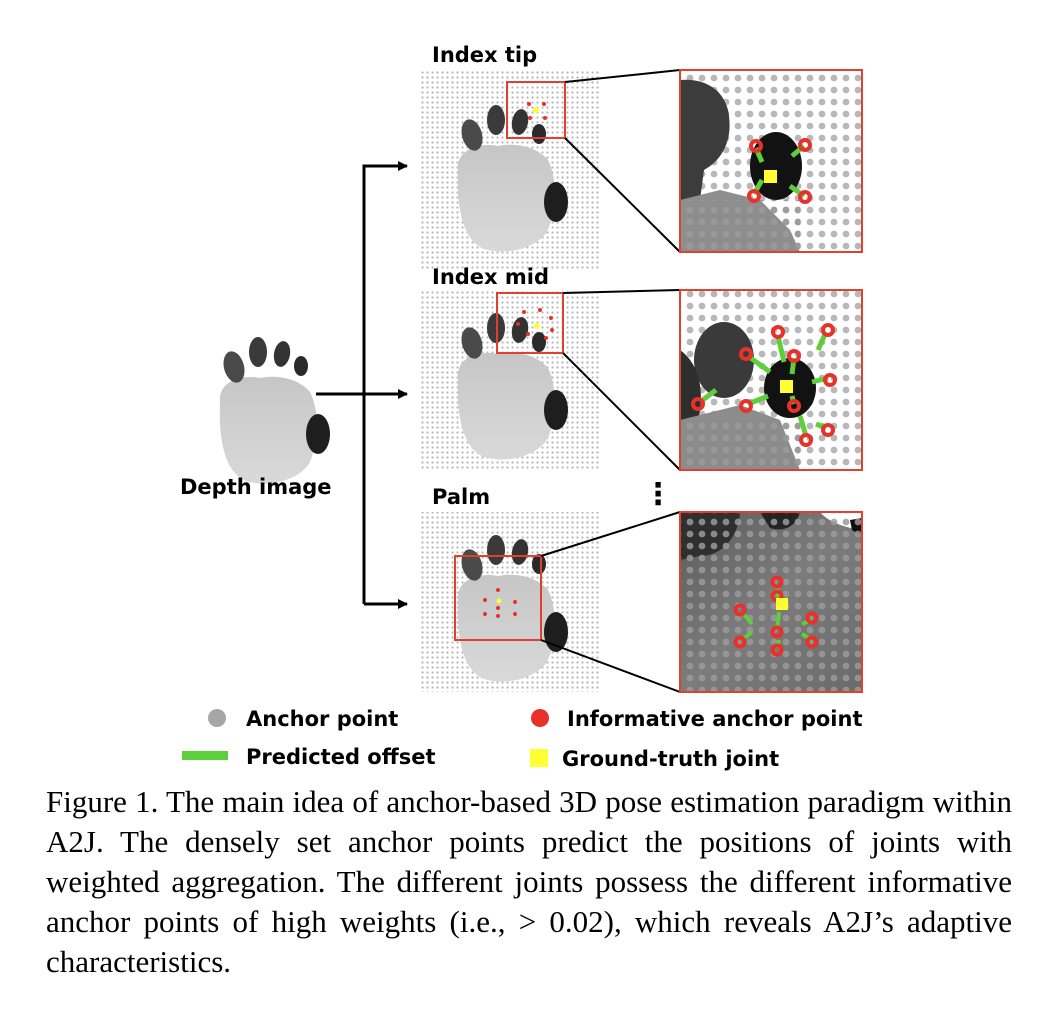  I want to click on panel-index-mid, so click(510, 380).